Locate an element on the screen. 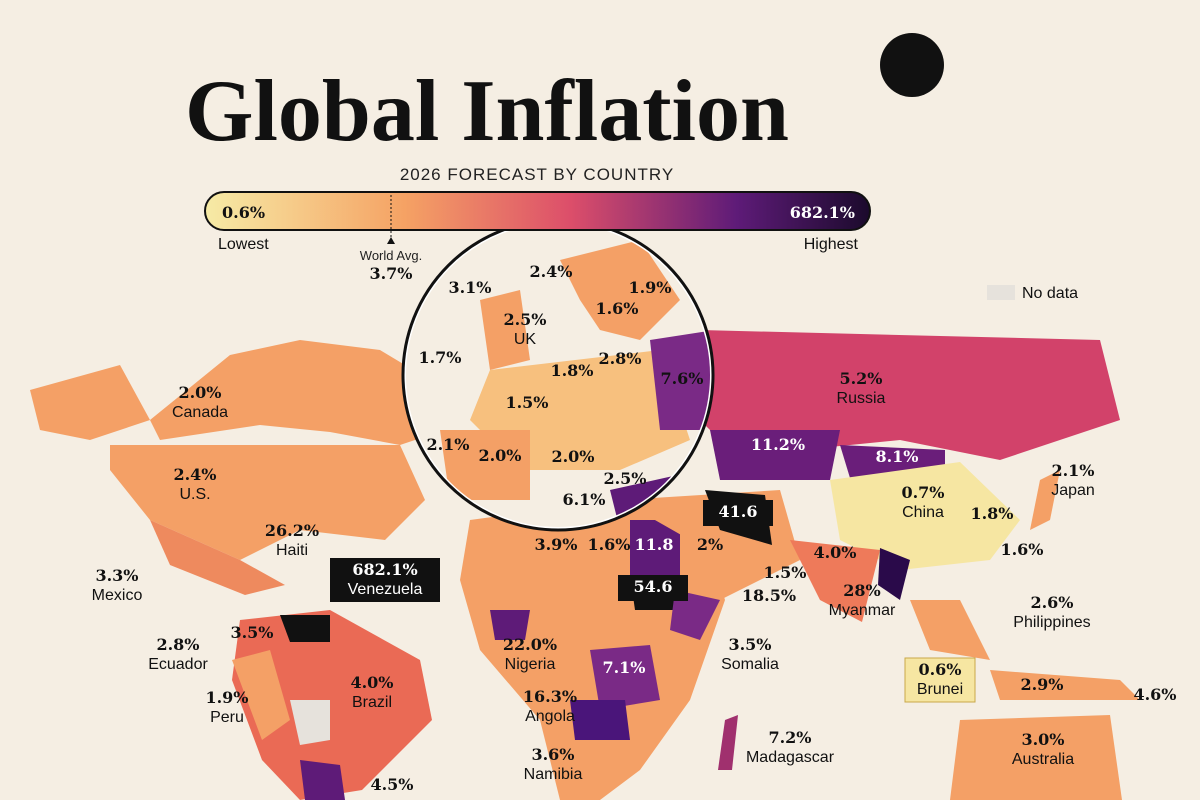 The height and width of the screenshot is (800, 1200). angola is located at coordinates (600, 720).